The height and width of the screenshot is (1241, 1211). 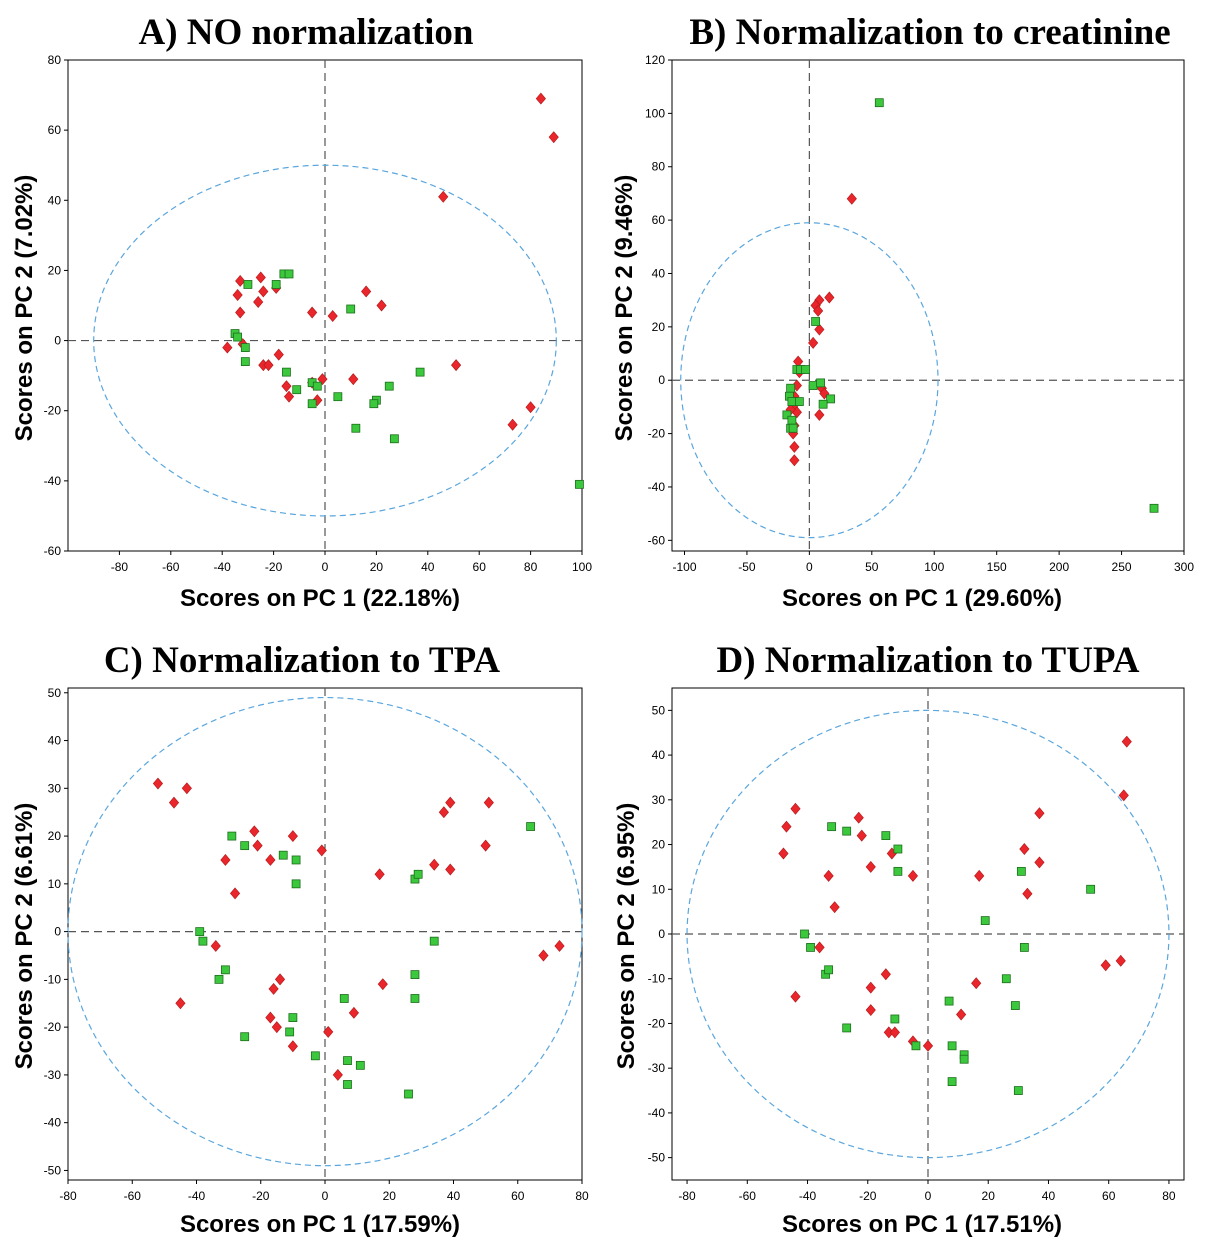 I want to click on panel-a-x-tick-label: 100, so click(x=582, y=567).